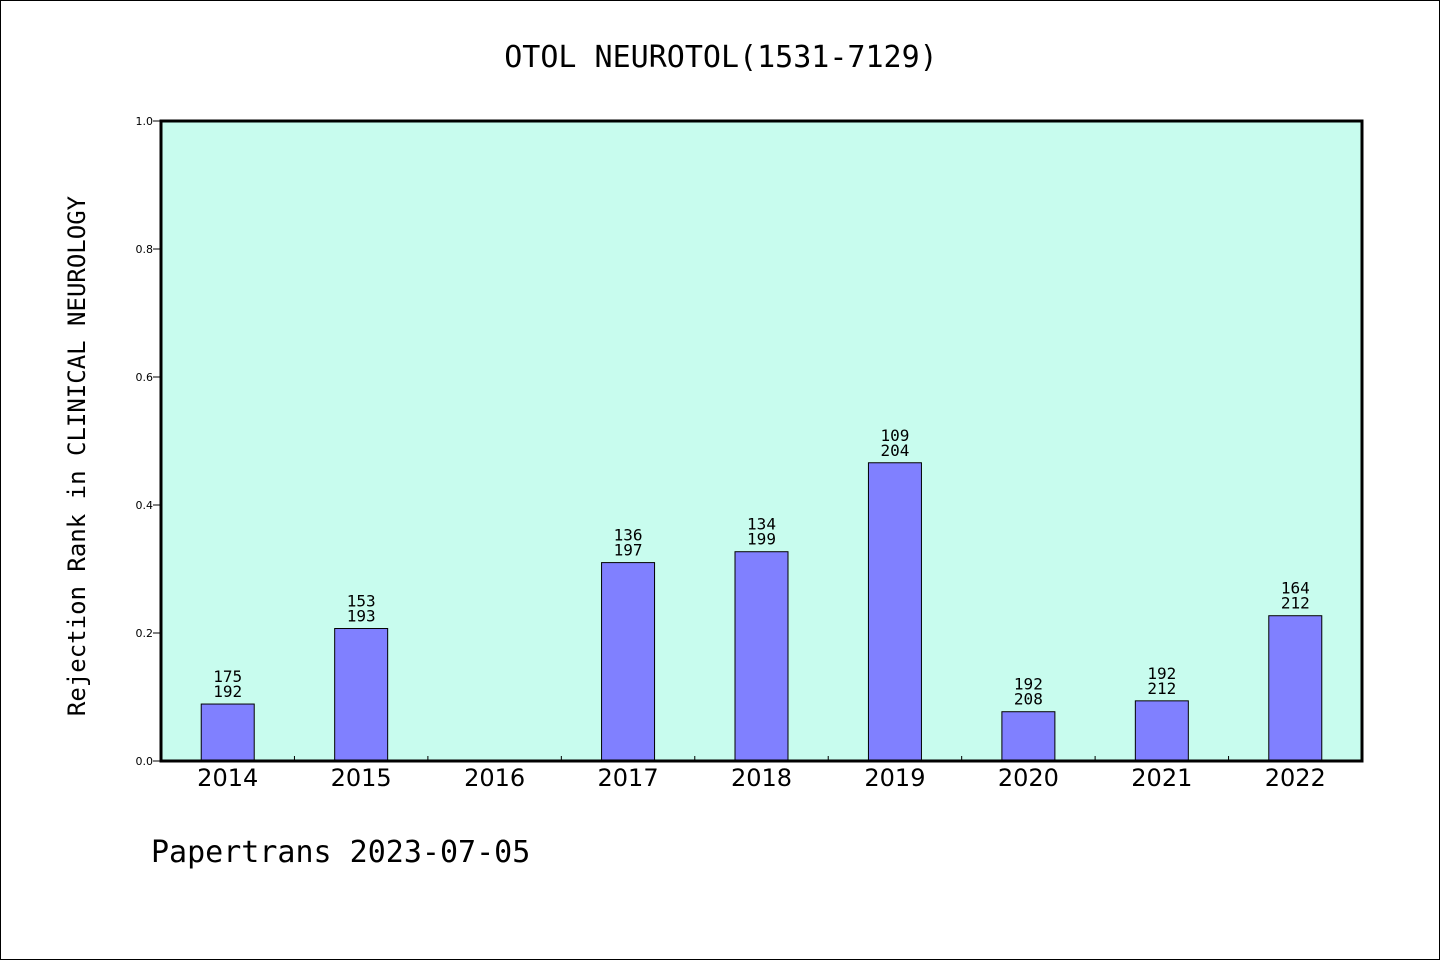 This screenshot has height=960, width=1440. Describe the element at coordinates (145, 505) in the screenshot. I see `y-tick-label: 0.4` at that location.